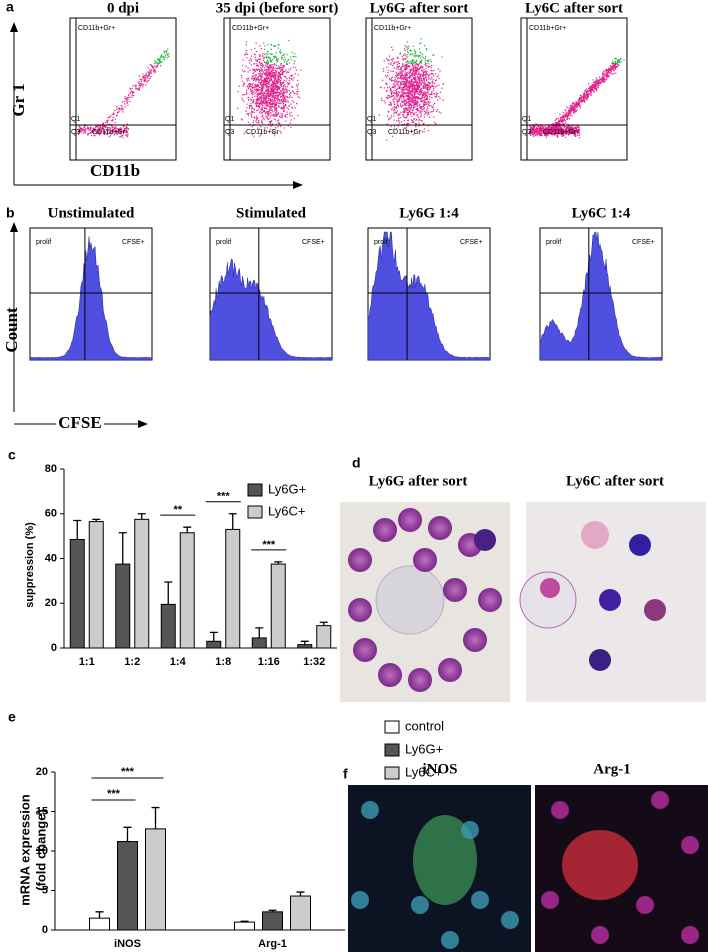 The image size is (708, 952). What do you see at coordinates (43, 242) in the screenshot?
I see `gate-label: prolif` at bounding box center [43, 242].